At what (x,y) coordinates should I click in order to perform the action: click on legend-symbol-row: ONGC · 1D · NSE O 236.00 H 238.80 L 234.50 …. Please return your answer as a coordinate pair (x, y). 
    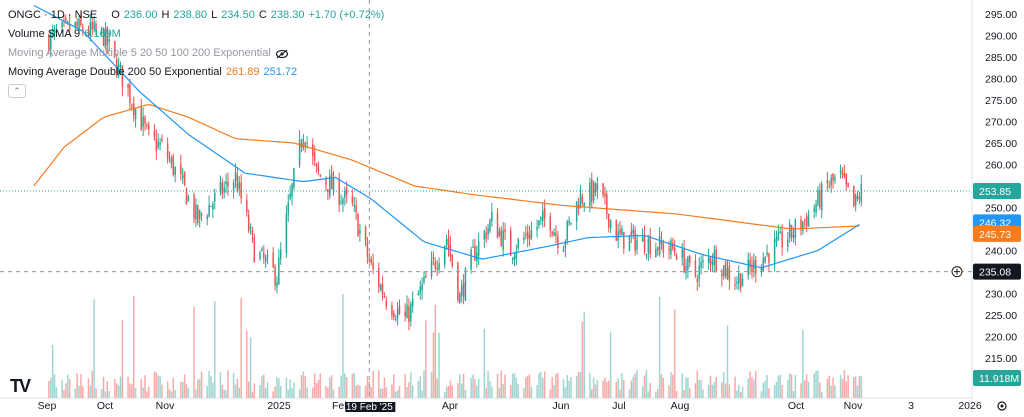
    Looking at the image, I should click on (196, 15).